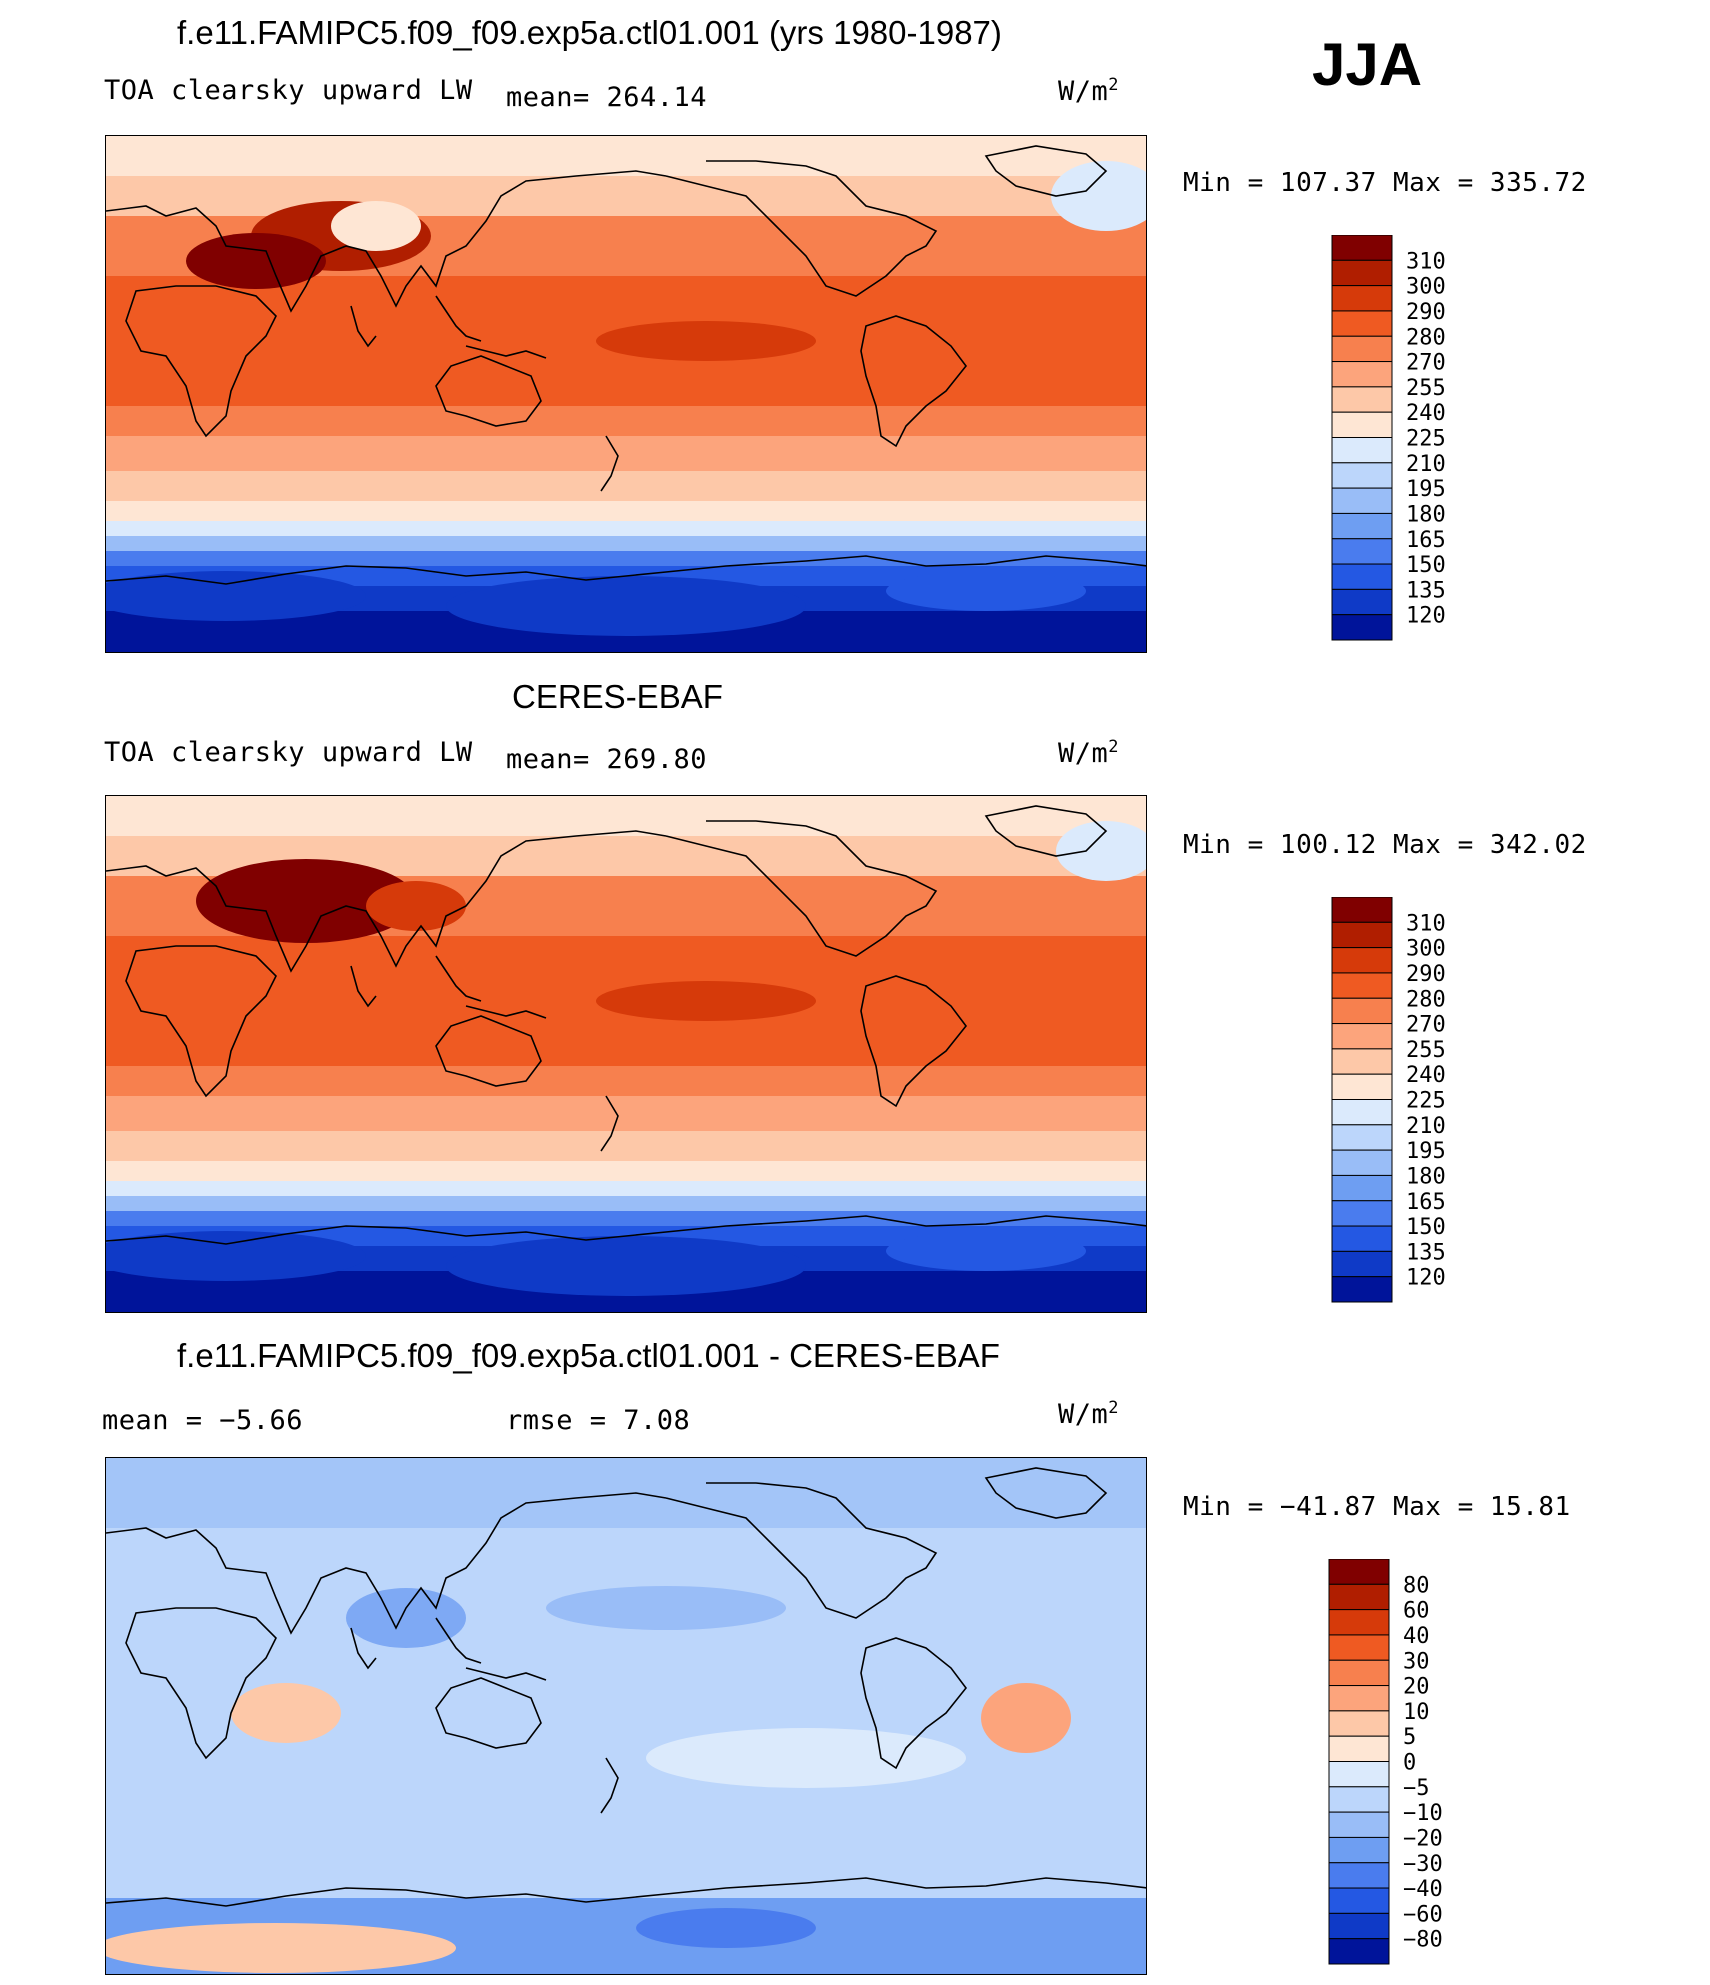  What do you see at coordinates (1423, 1889) in the screenshot?
I see `colorbar-label: −40` at bounding box center [1423, 1889].